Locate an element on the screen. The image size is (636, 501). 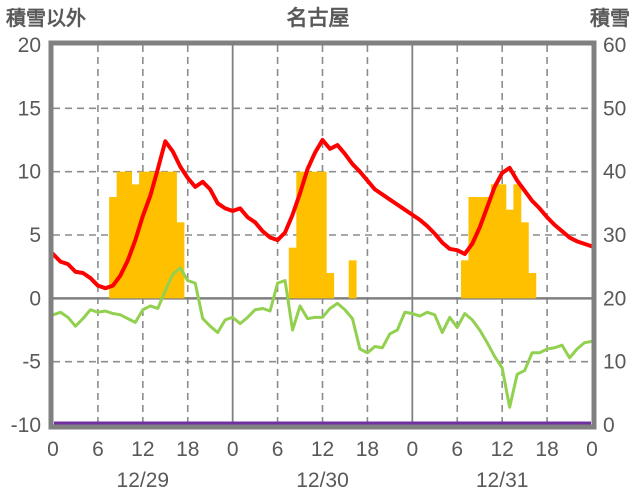
right-axis-tick-60: 60 is located at coordinates (614, 45).